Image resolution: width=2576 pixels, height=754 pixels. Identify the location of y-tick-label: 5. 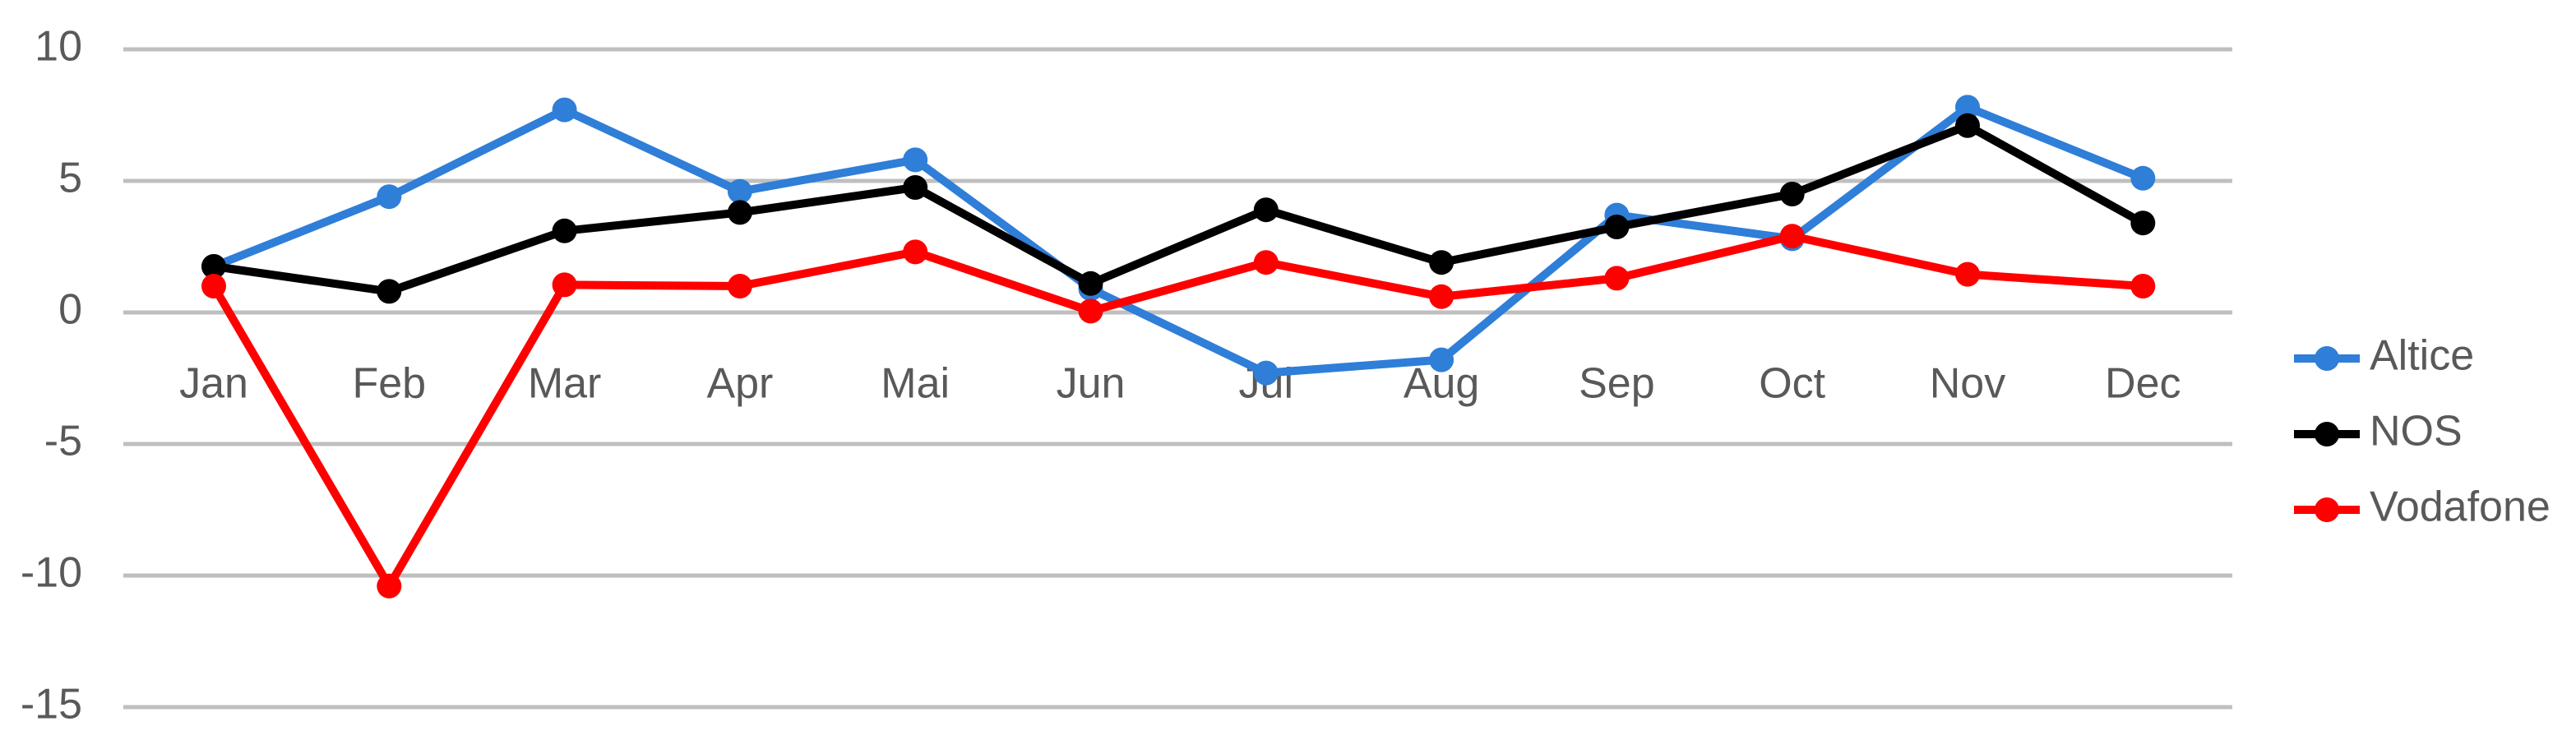
(70, 178).